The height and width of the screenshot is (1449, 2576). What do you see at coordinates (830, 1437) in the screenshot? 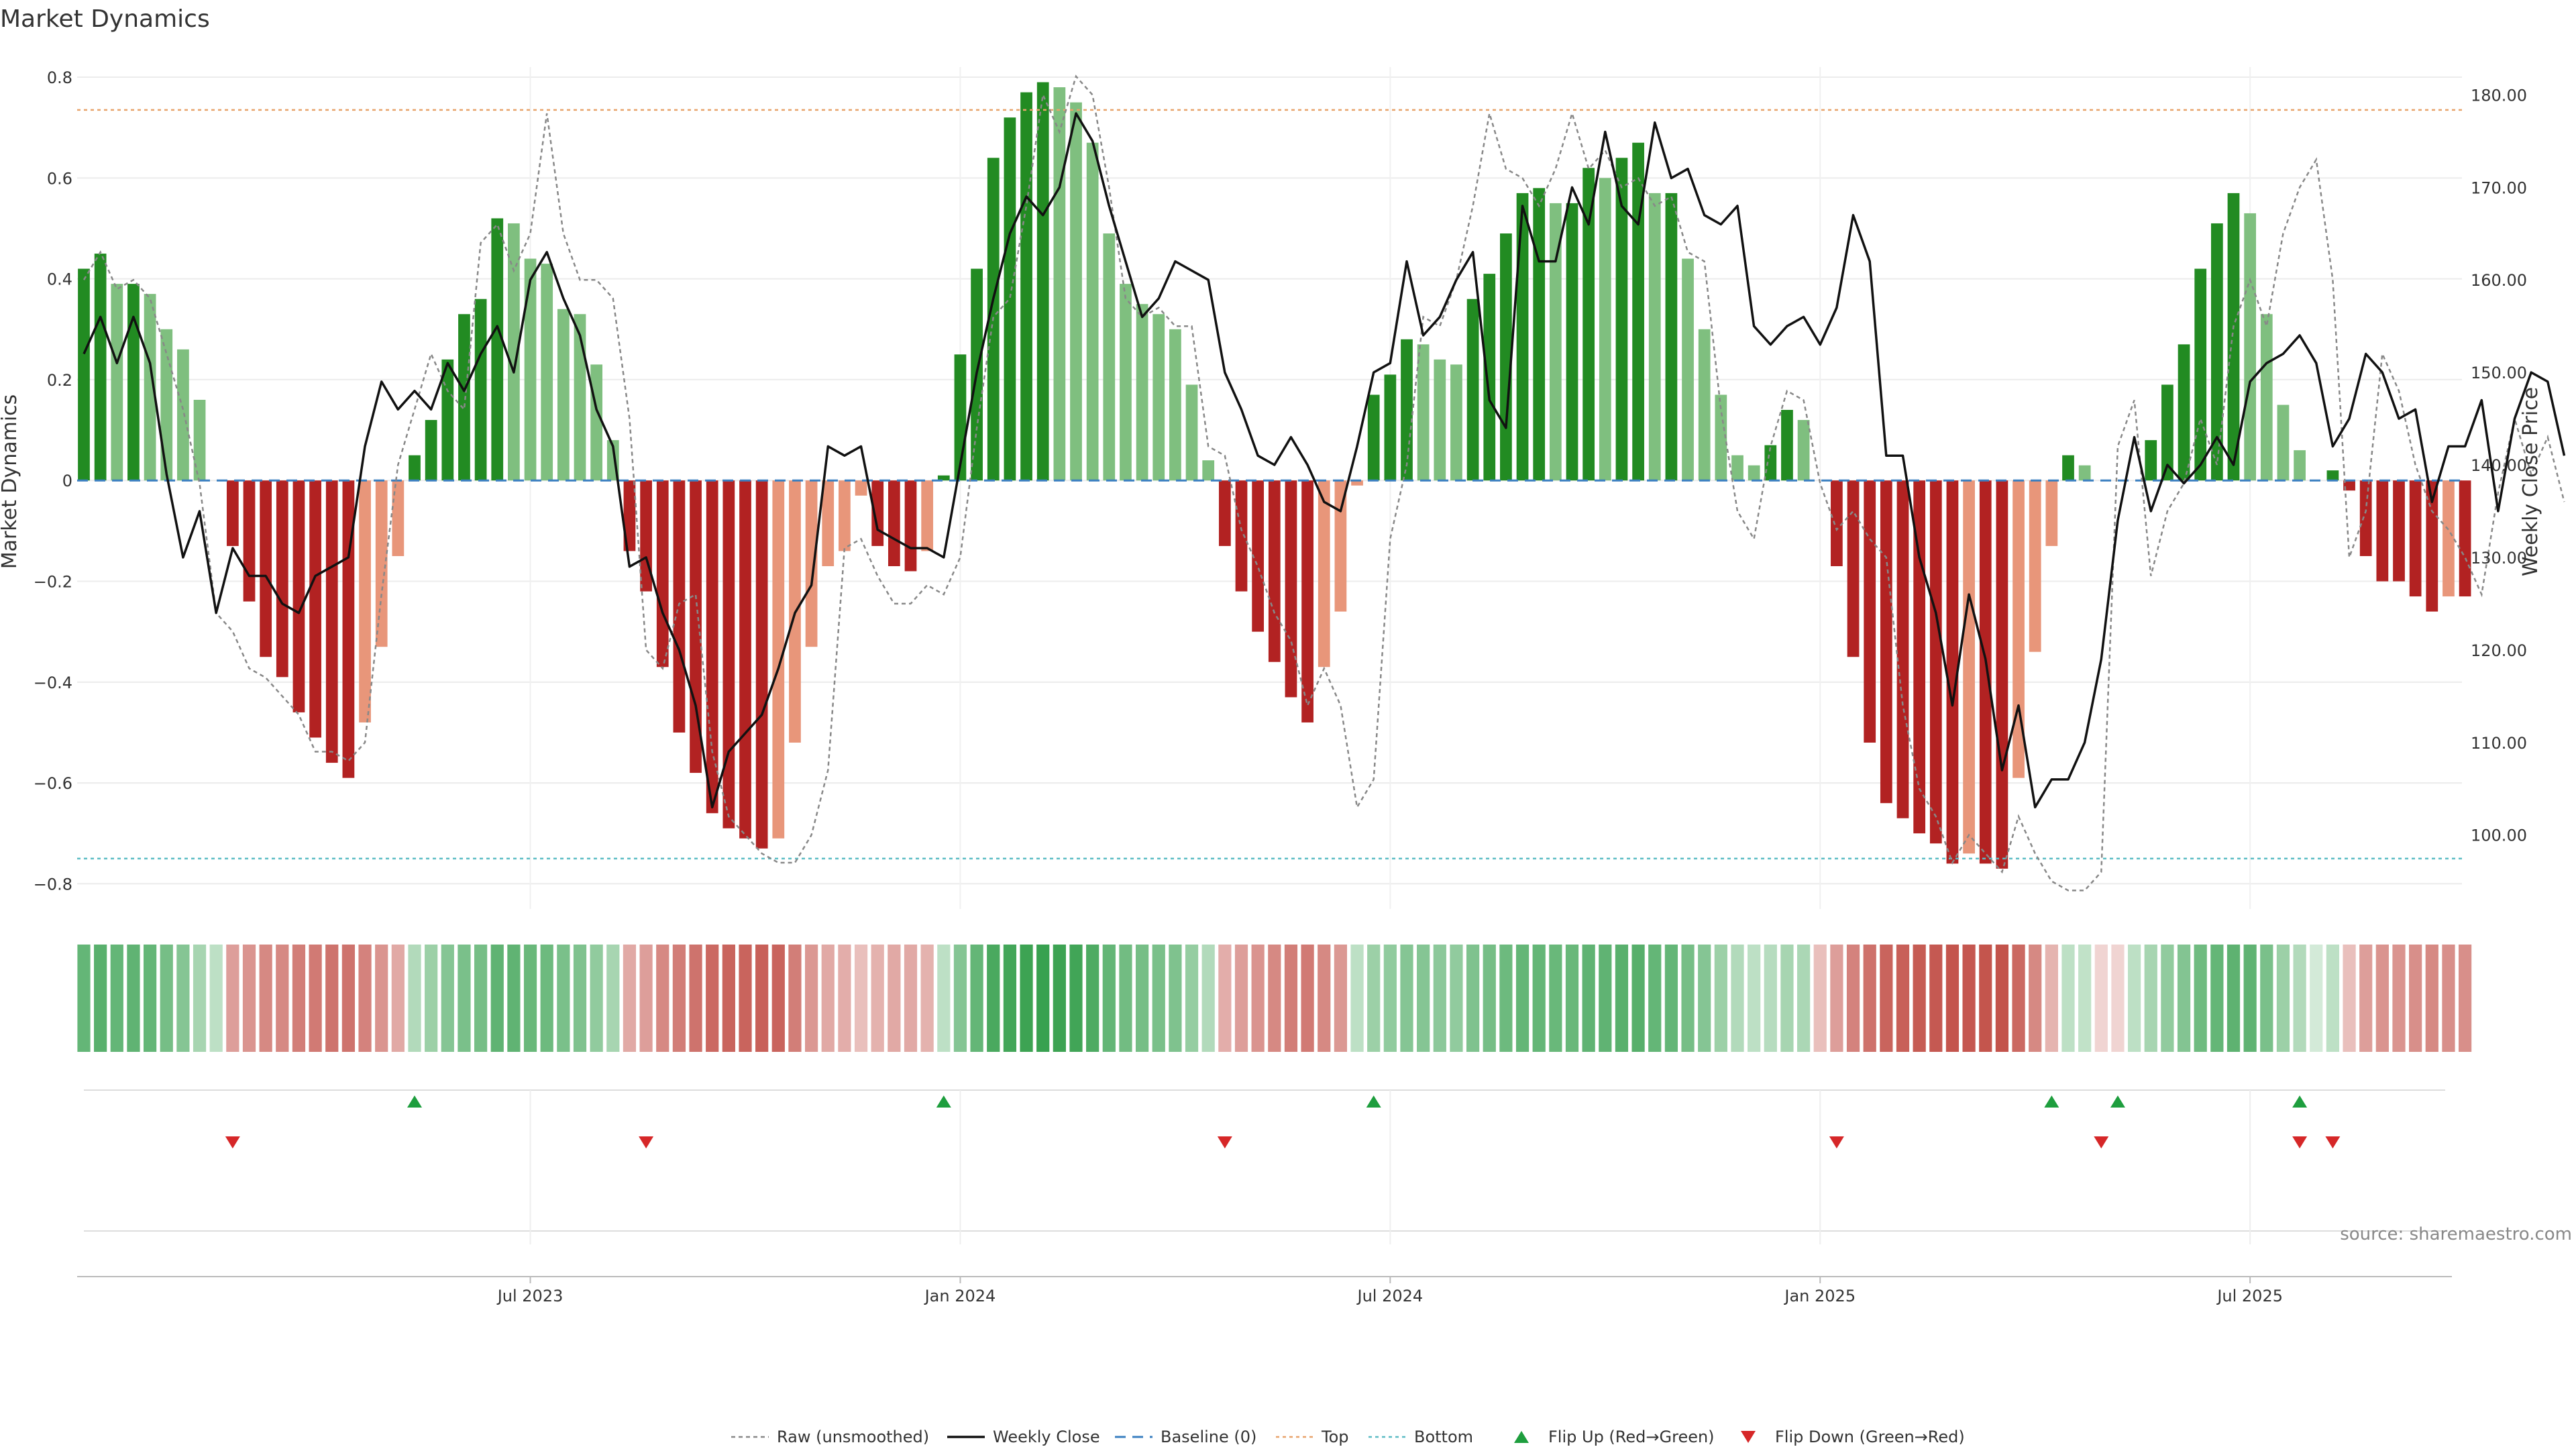
I see `legend-item-raw: Raw (unsmoothed)` at bounding box center [830, 1437].